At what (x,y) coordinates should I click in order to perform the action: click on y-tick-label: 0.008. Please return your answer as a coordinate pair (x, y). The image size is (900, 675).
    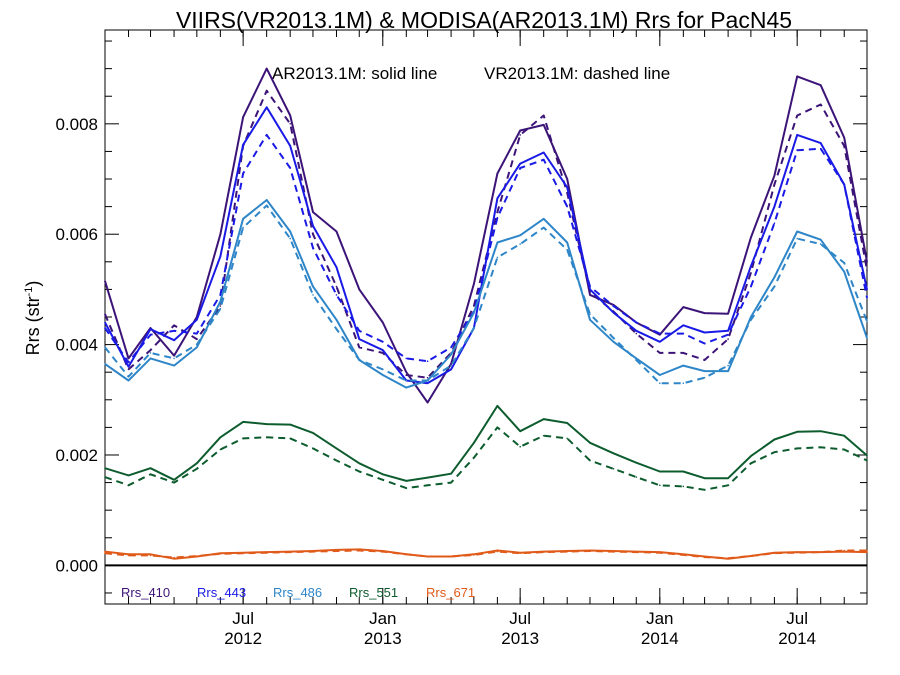
    Looking at the image, I should click on (76, 124).